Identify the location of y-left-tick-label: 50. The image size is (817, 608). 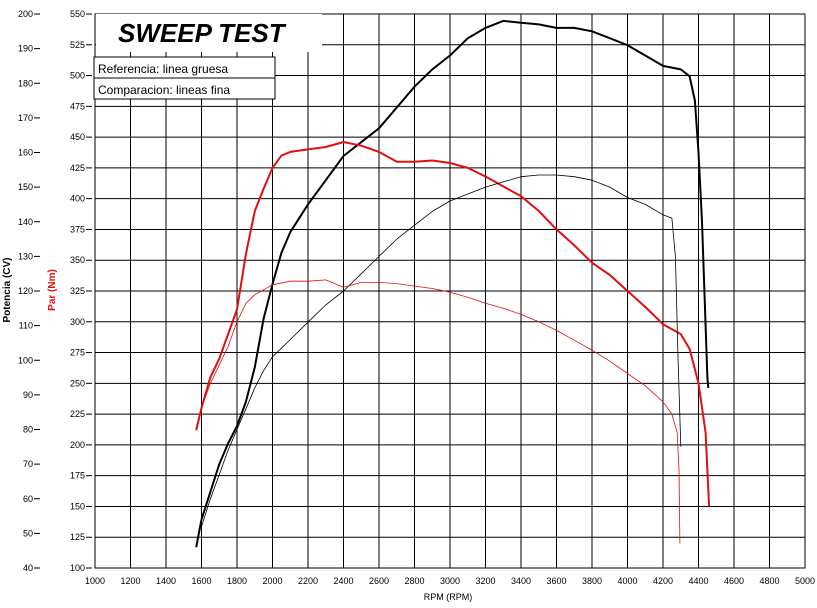
(28, 533).